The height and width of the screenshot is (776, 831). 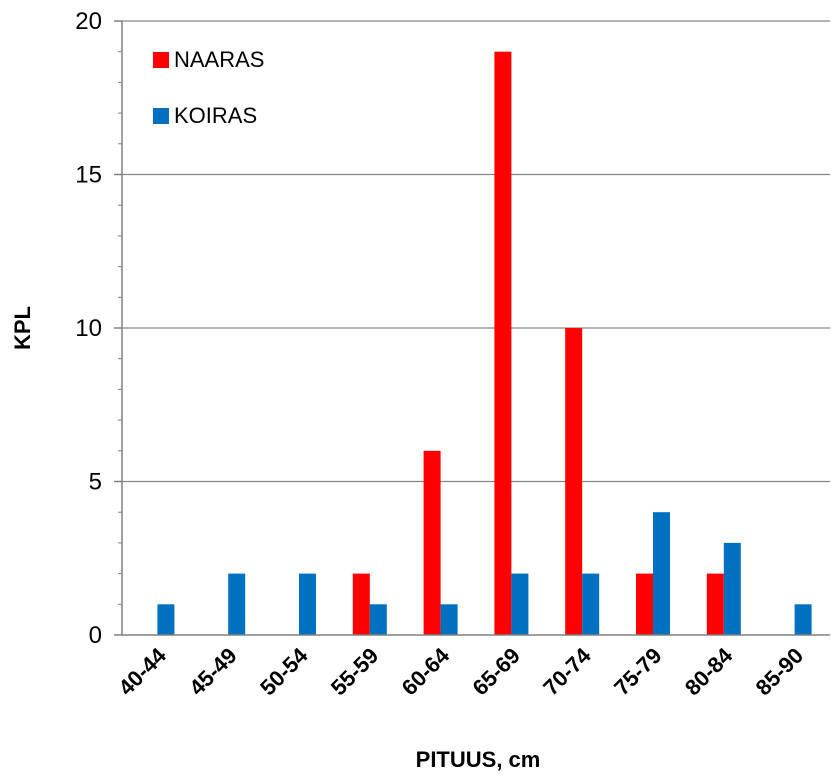 I want to click on y-tick-label: 5, so click(x=95, y=482).